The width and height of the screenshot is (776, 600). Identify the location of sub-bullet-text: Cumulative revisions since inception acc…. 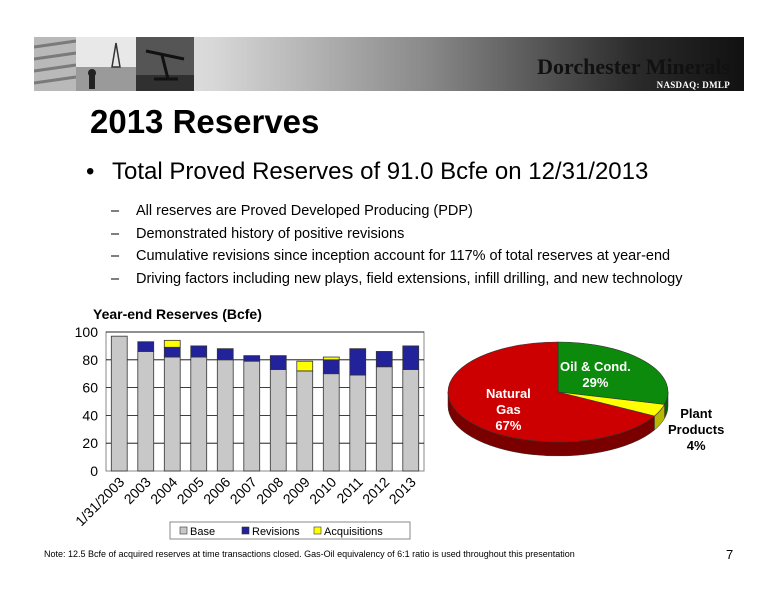
(403, 256).